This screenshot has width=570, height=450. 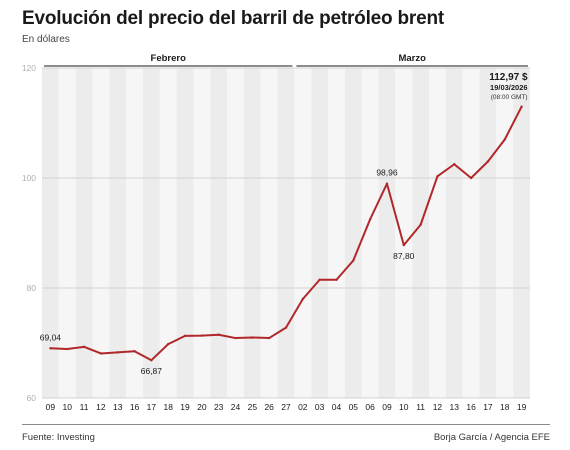 I want to click on x-tick-label: 20, so click(x=202, y=407).